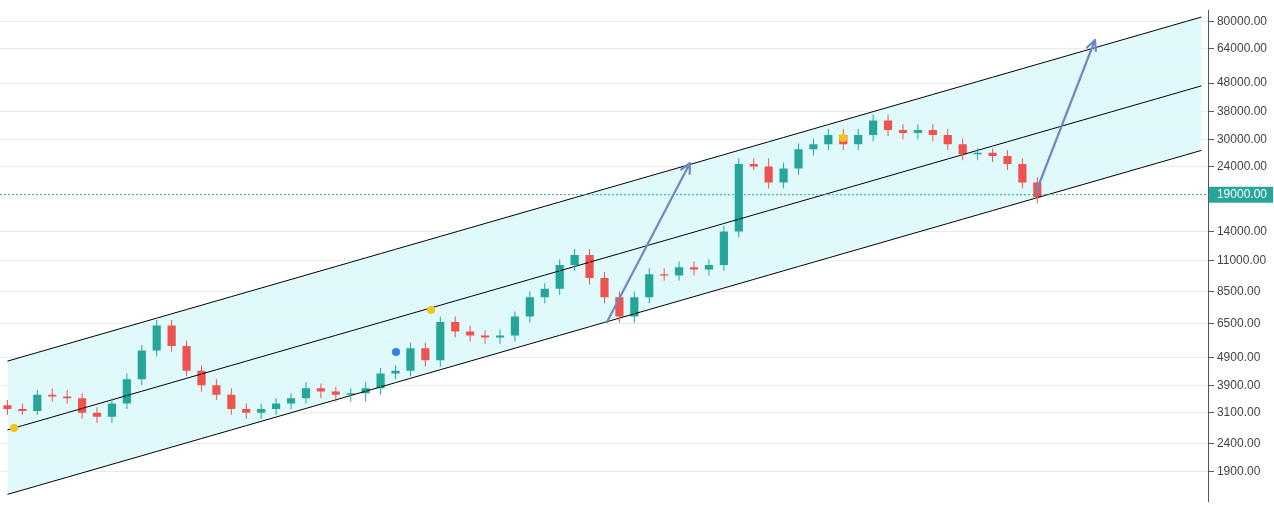 The height and width of the screenshot is (512, 1274). What do you see at coordinates (1242, 193) in the screenshot?
I see `ref-line-label: 19000.00` at bounding box center [1242, 193].